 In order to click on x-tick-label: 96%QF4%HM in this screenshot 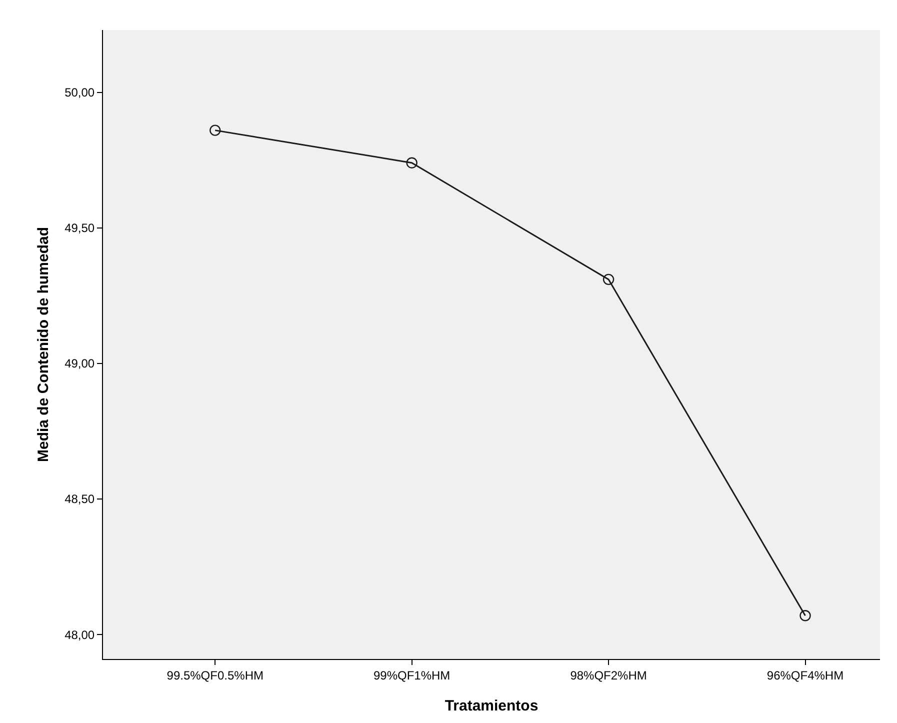, I will do `click(805, 675)`.